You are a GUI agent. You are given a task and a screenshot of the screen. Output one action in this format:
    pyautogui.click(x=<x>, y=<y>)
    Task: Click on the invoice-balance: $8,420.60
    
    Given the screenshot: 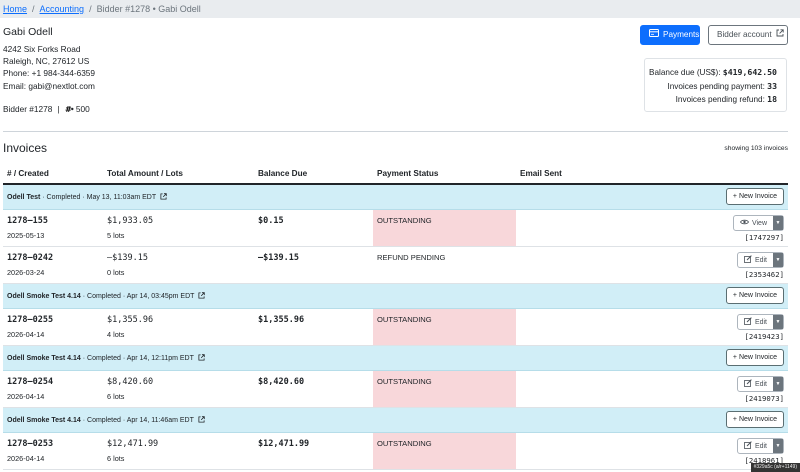 What is the action you would take?
    pyautogui.click(x=281, y=382)
    